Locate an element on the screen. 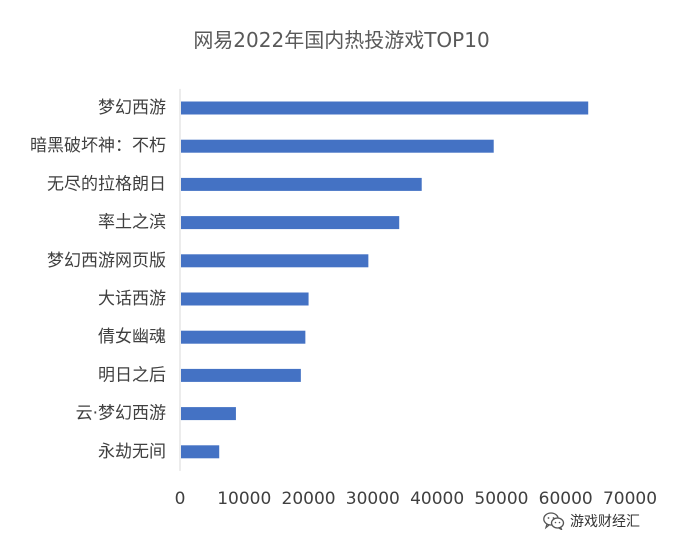  wechat-icon is located at coordinates (554, 521).